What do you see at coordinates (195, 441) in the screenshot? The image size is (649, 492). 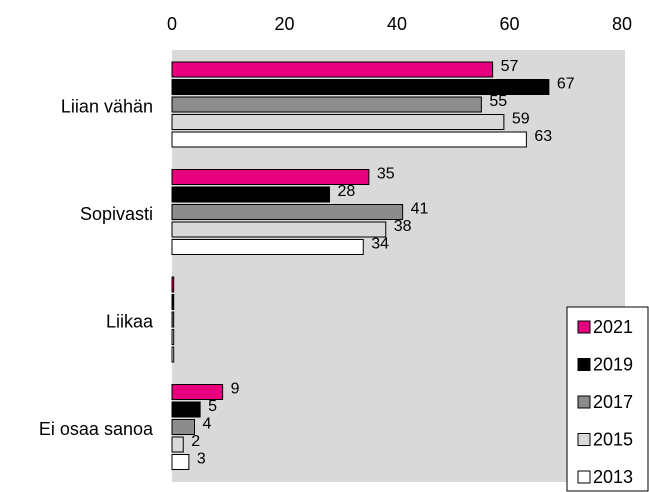 I see `data-label: 2` at bounding box center [195, 441].